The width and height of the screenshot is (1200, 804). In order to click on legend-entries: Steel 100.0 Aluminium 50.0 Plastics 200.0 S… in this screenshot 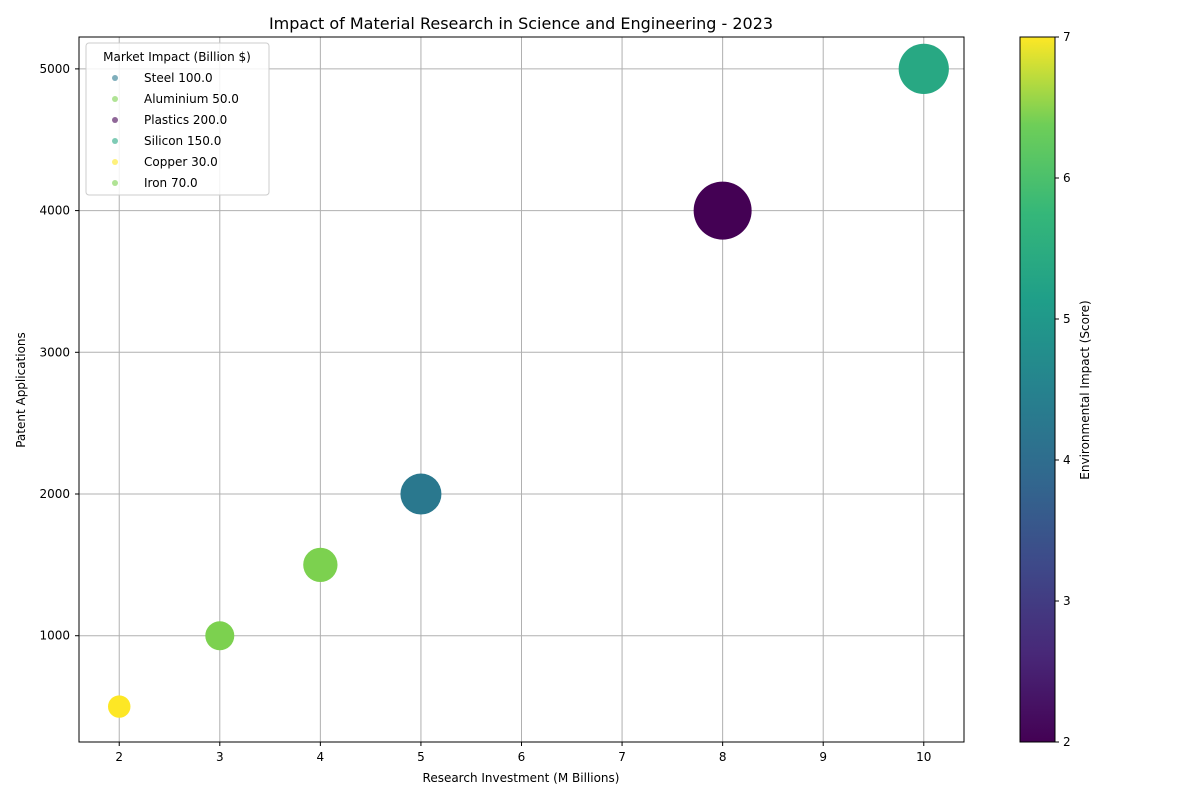, I will do `click(175, 130)`.